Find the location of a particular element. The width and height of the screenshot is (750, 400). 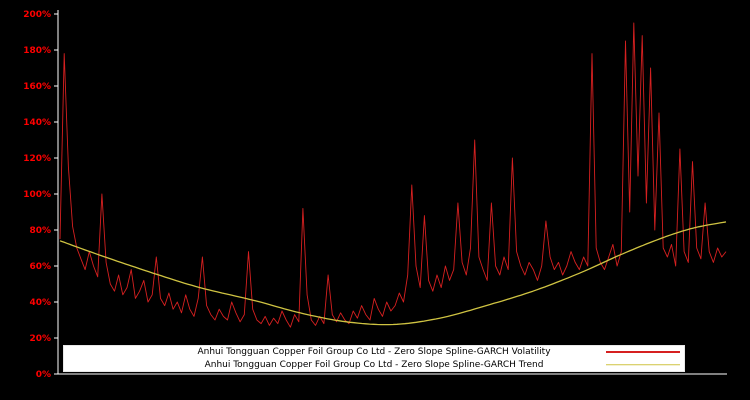

y-axis-tick-label: 180% is located at coordinates (37, 51).